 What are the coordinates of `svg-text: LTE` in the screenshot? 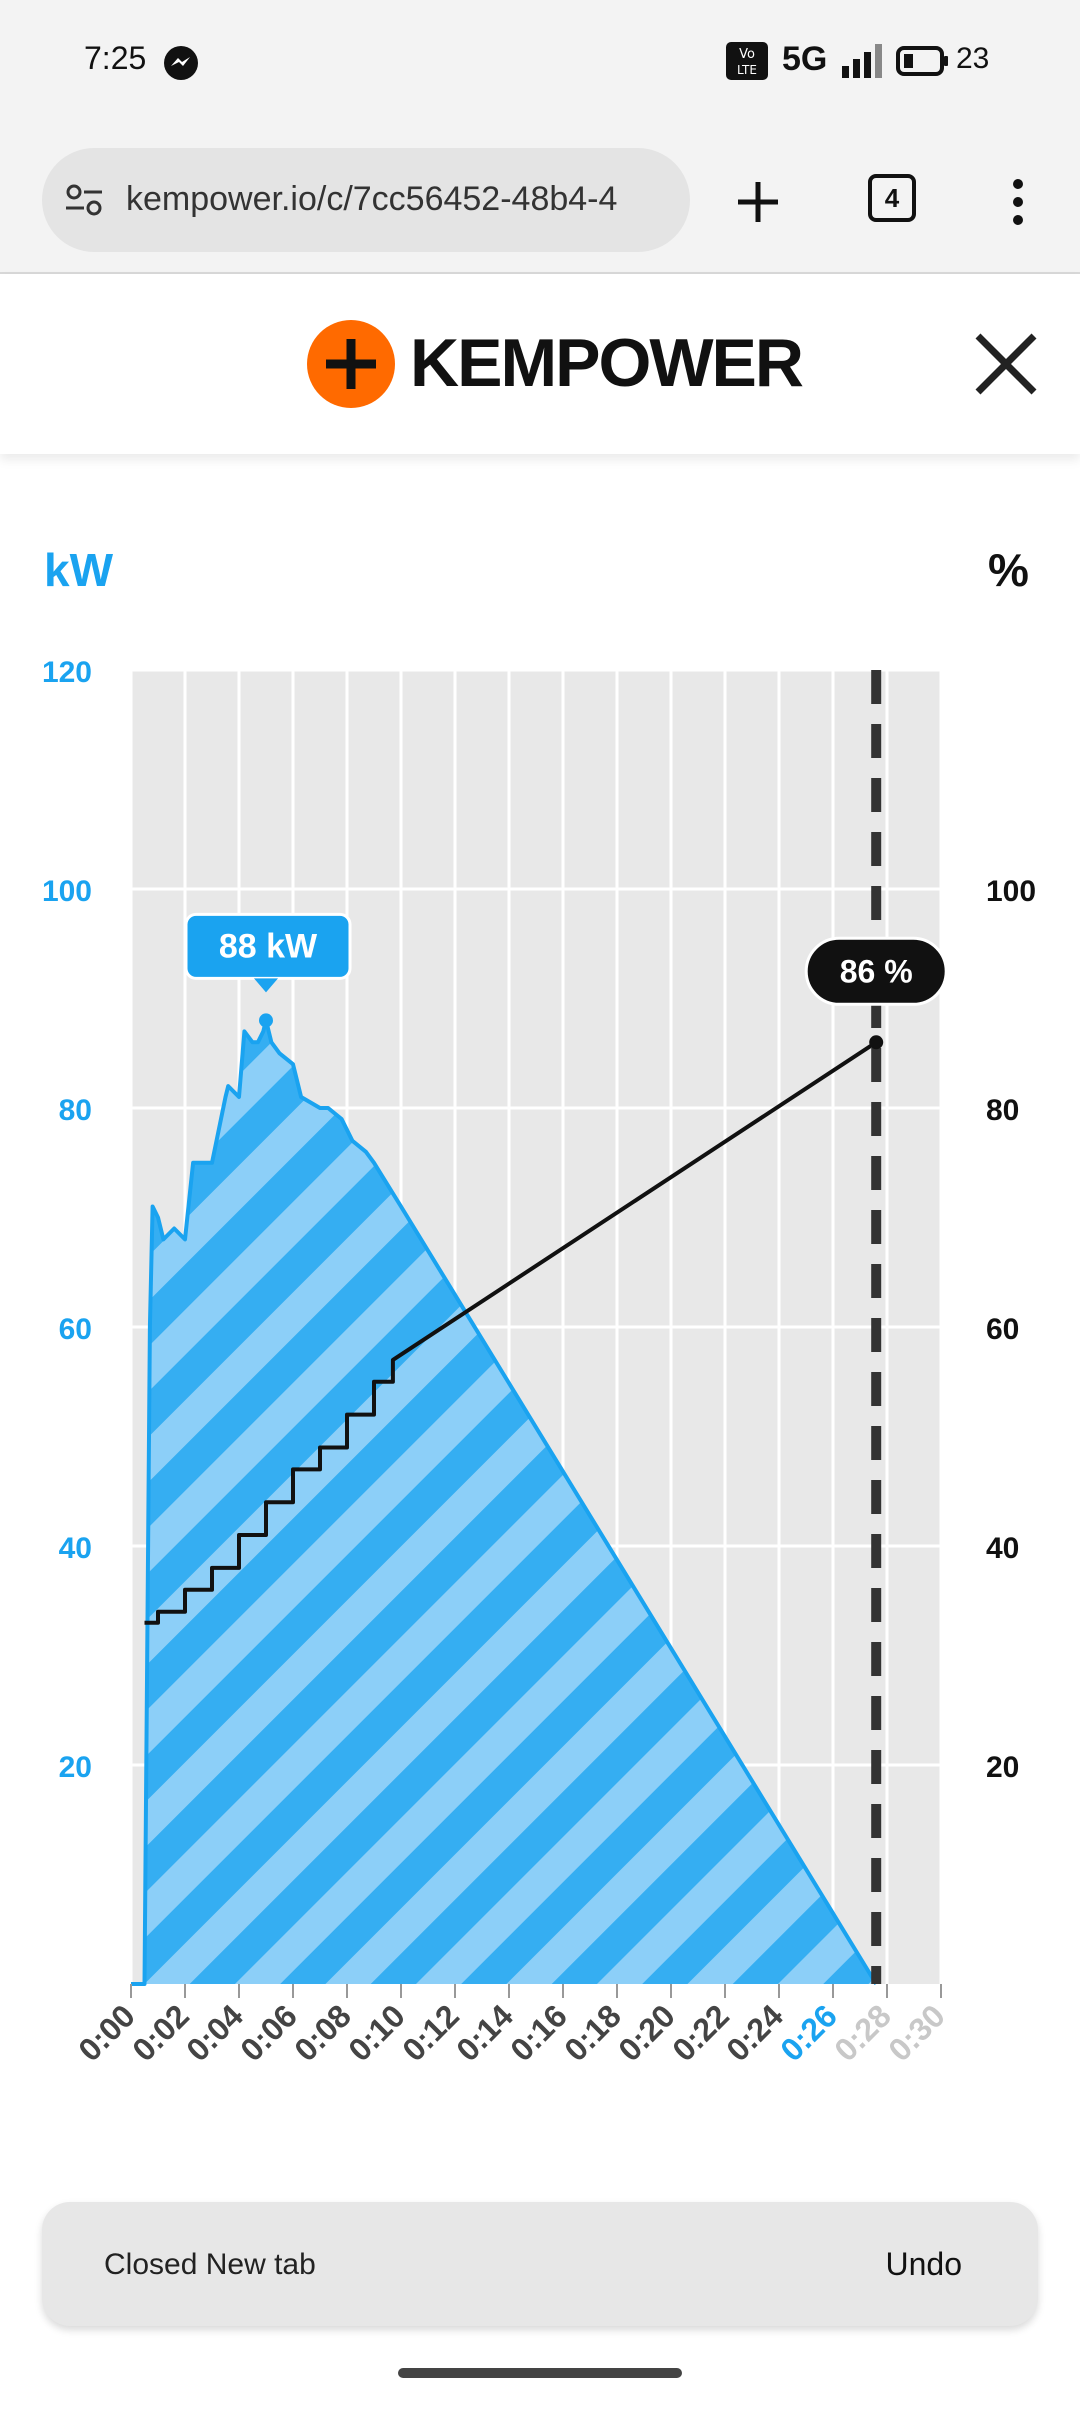 It's located at (747, 70).